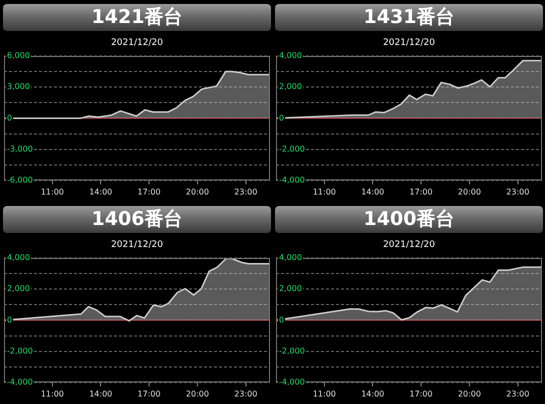  Describe the element at coordinates (18, 55) in the screenshot. I see `y-tick-label: 6,000` at that location.